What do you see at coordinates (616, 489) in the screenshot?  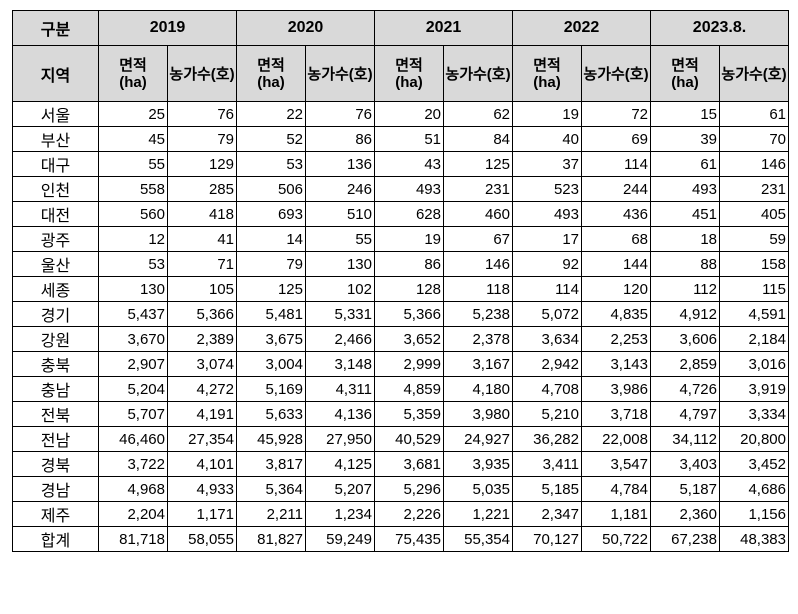 I see `farms-cell: 4,784` at bounding box center [616, 489].